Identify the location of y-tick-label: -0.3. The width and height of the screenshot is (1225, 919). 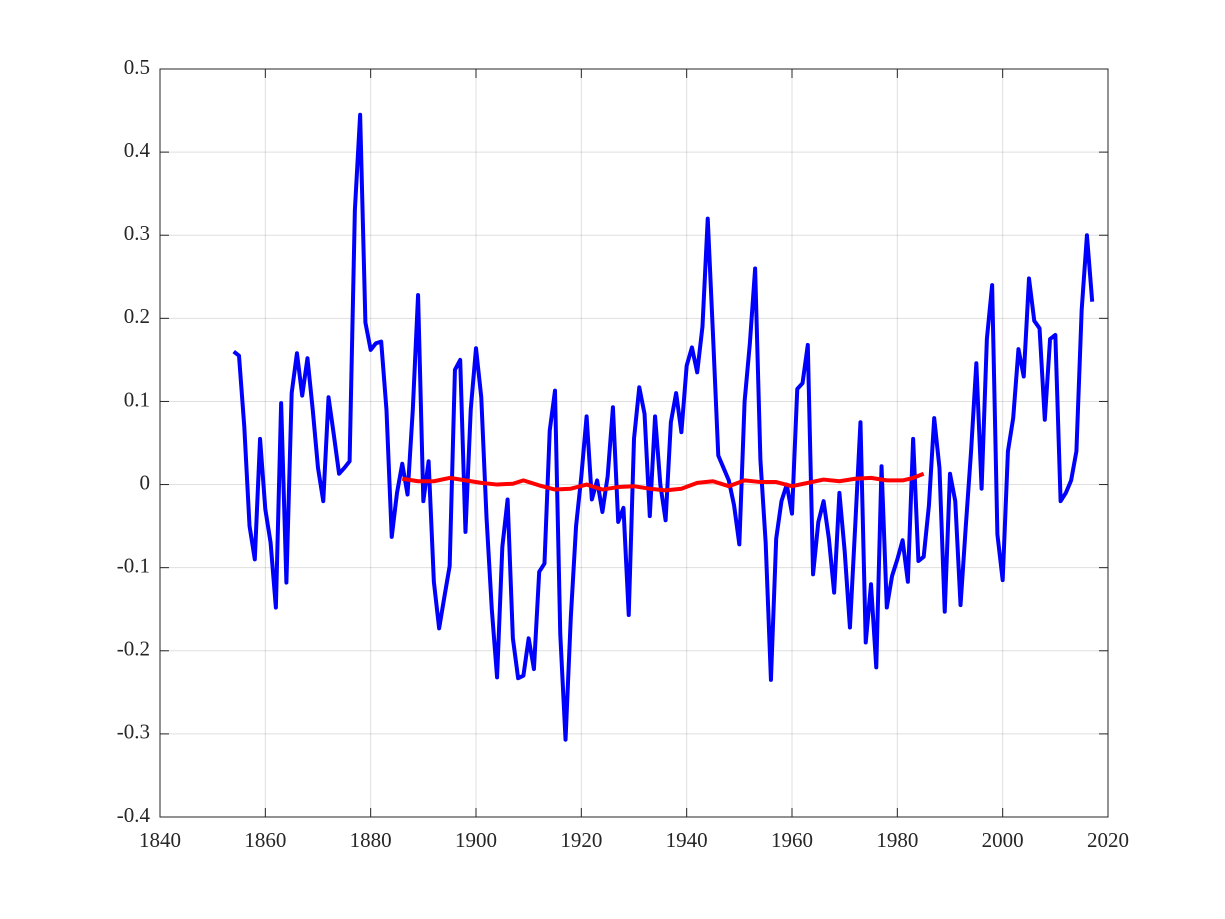
(133, 732).